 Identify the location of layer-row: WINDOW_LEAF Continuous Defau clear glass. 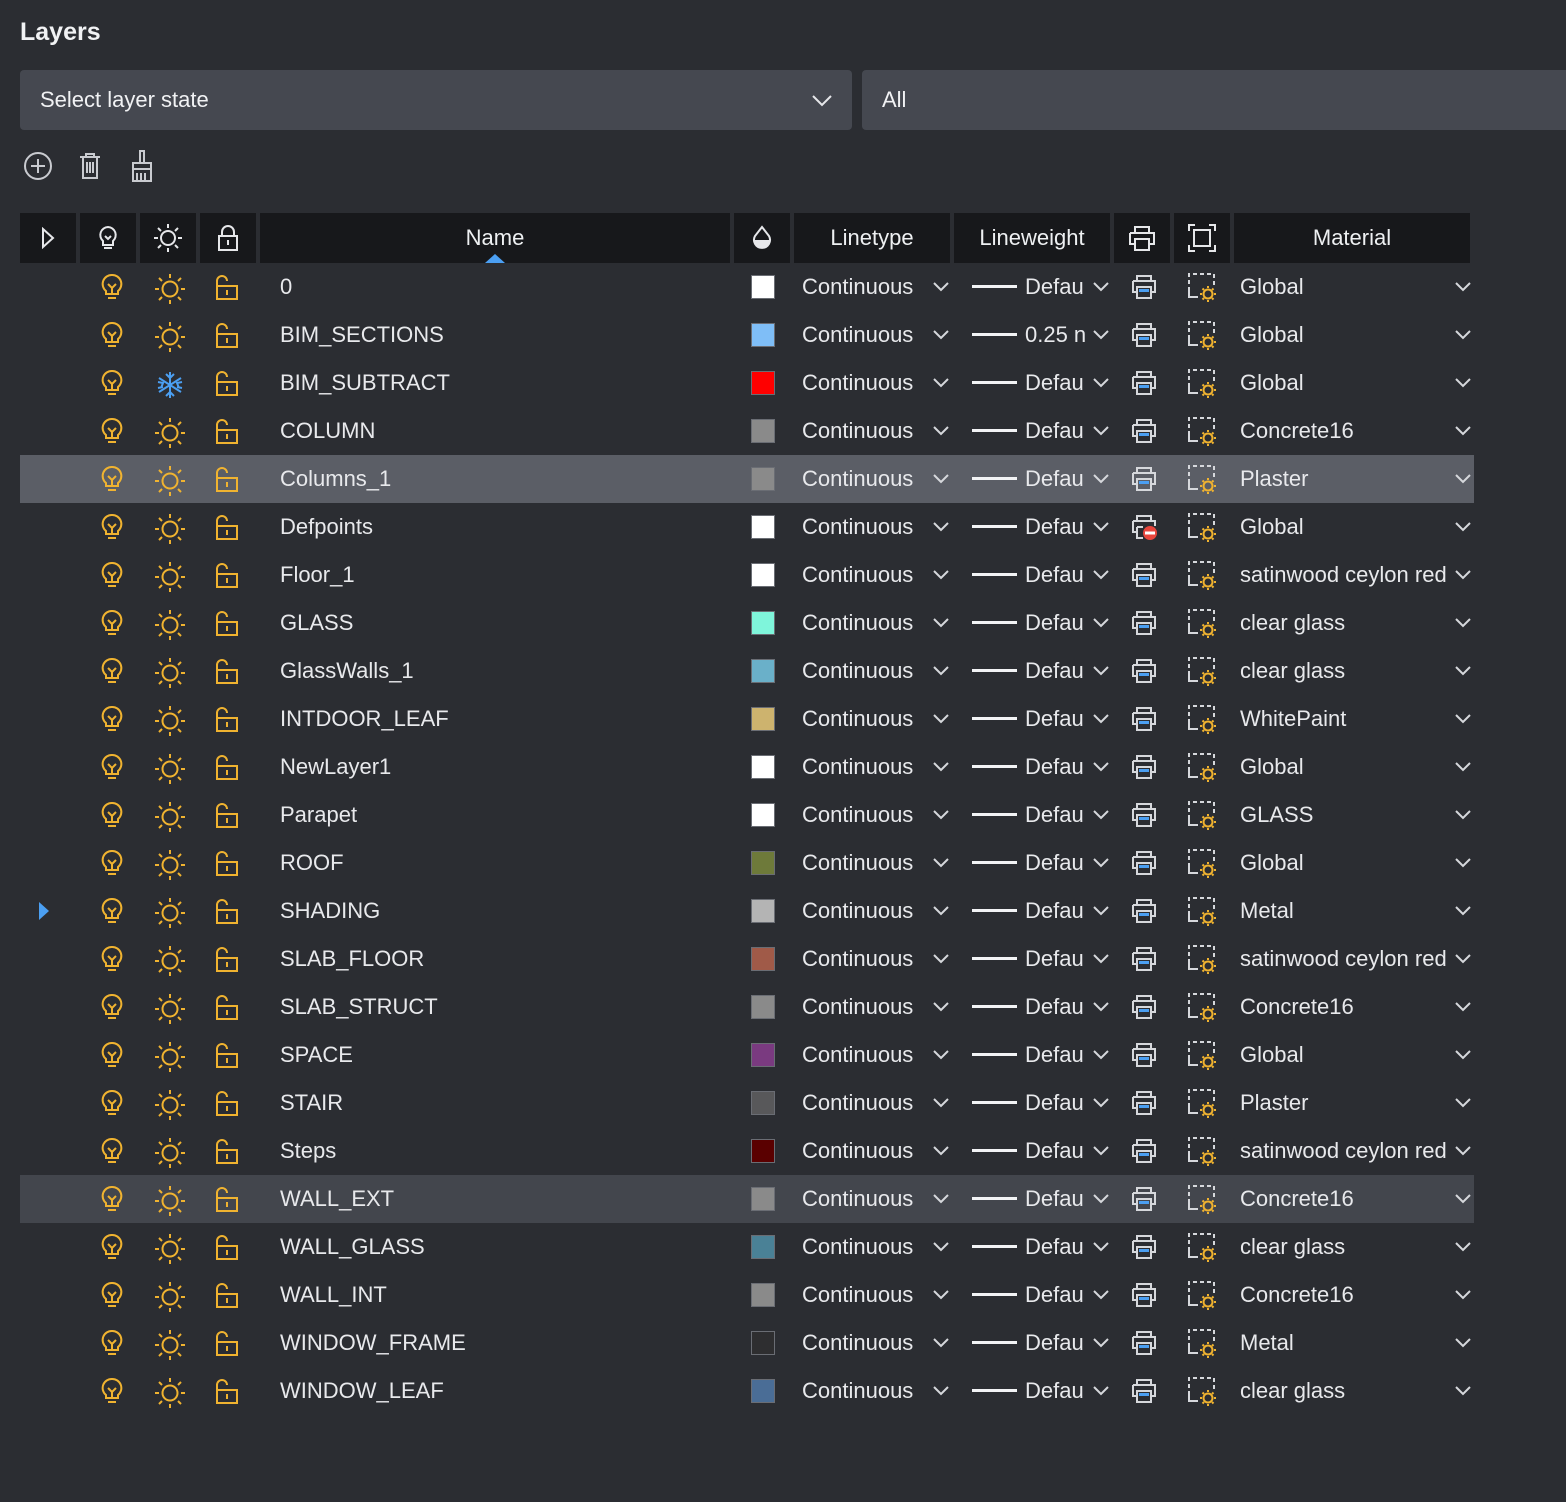
(747, 1391).